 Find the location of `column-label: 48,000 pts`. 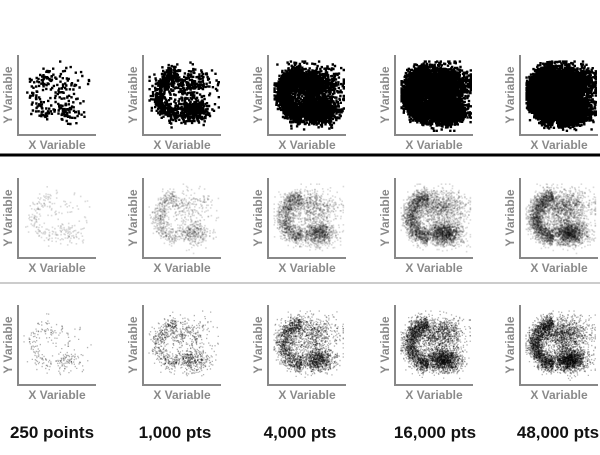

column-label: 48,000 pts is located at coordinates (558, 432).